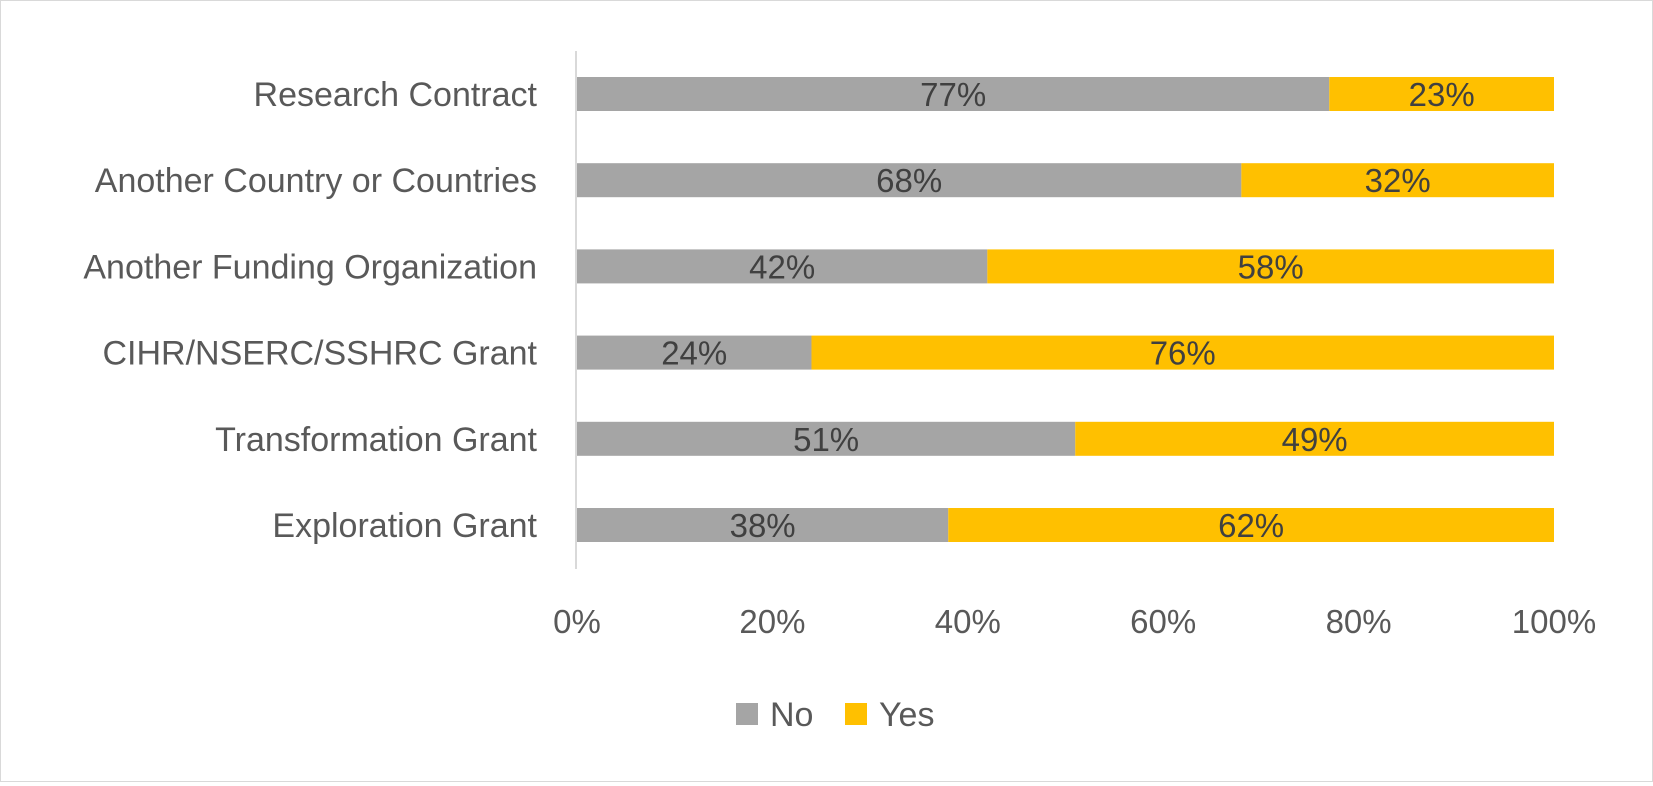 The width and height of the screenshot is (1653, 786). I want to click on bar-yes-another-country-or-countries, so click(1397, 180).